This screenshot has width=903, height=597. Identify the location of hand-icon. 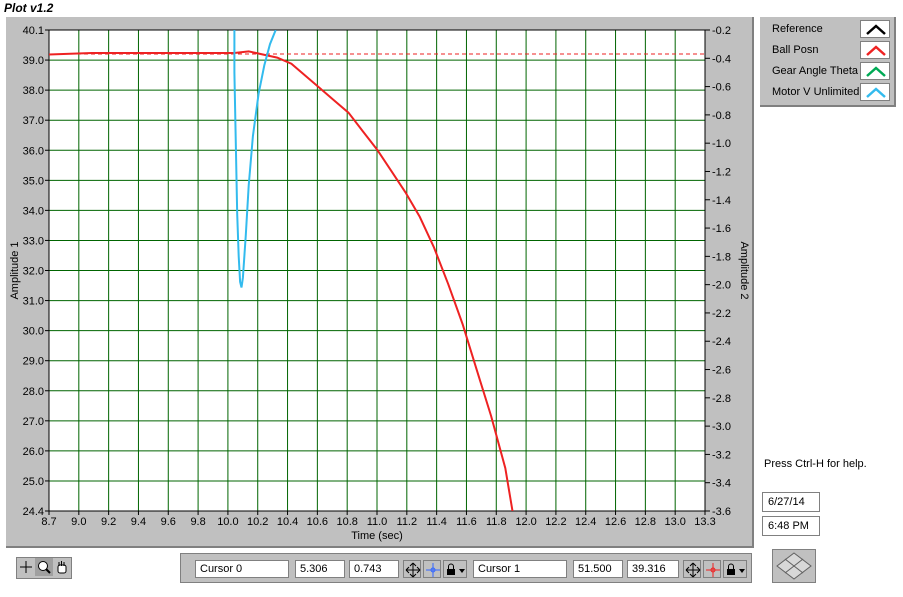
(62, 567).